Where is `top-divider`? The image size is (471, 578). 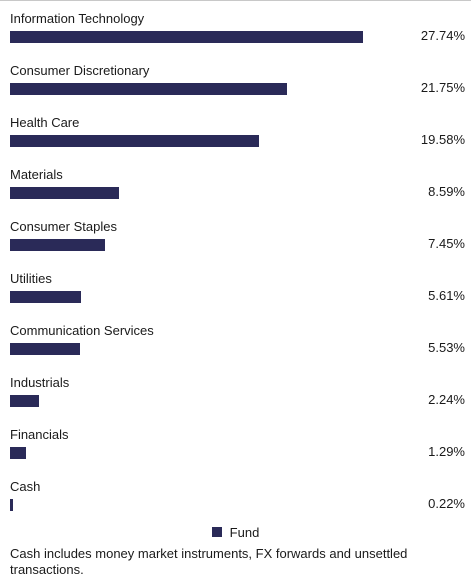
top-divider is located at coordinates (235, 0).